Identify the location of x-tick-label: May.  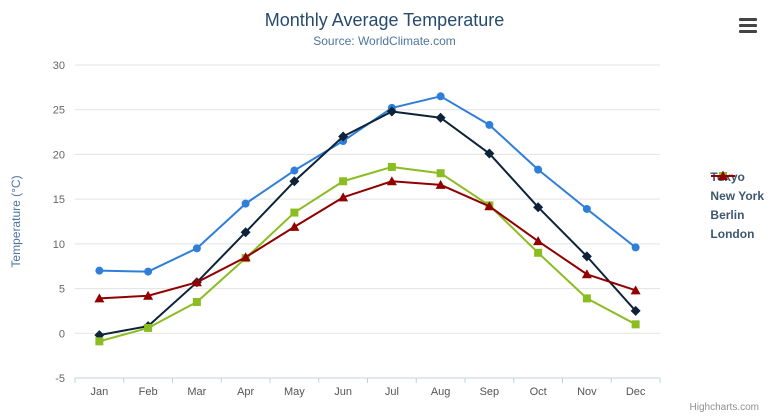
(294, 392).